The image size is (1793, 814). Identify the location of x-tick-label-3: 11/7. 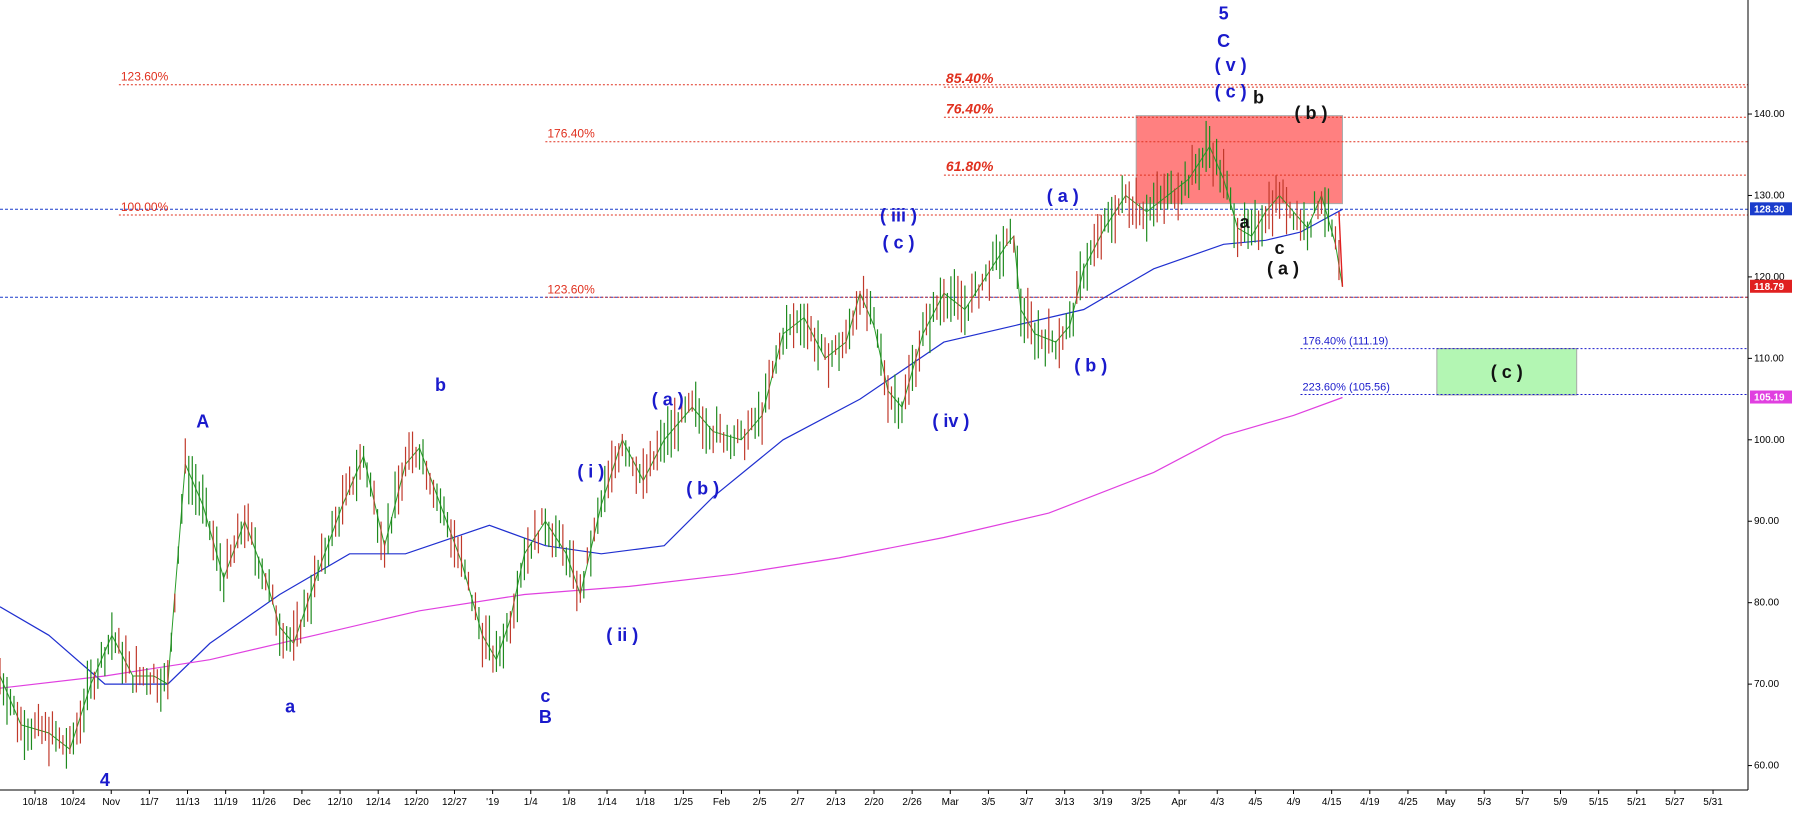
(149, 802).